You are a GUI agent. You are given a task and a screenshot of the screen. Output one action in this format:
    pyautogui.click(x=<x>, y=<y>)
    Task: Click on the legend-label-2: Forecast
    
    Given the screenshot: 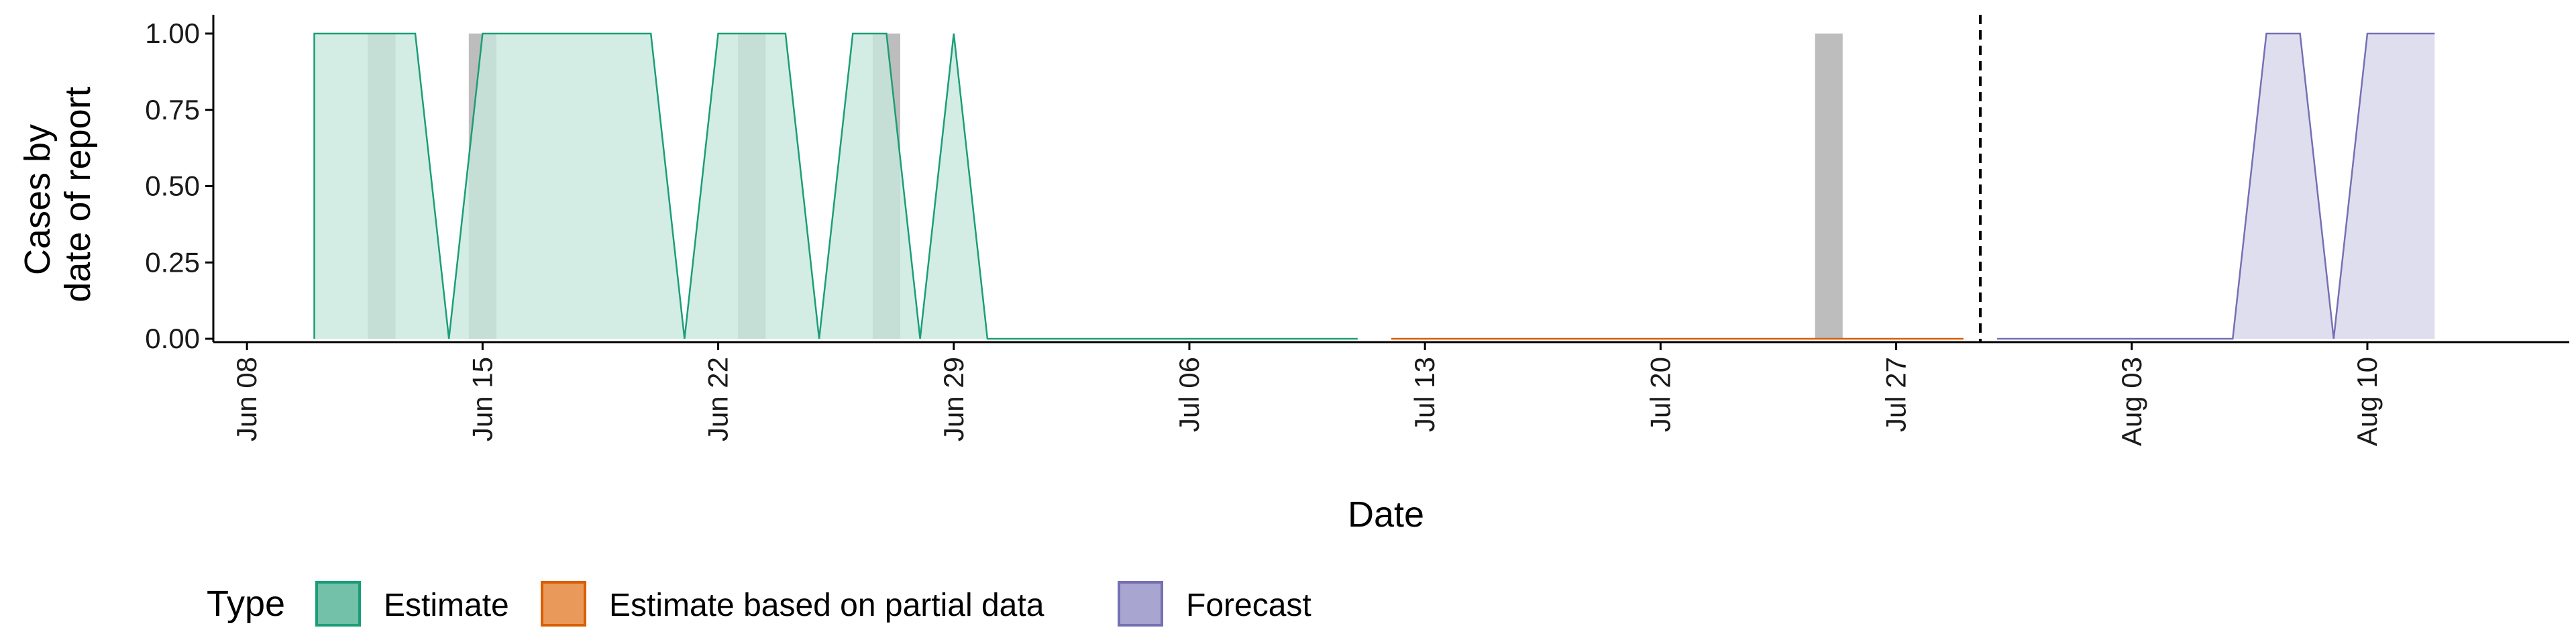 What is the action you would take?
    pyautogui.click(x=1248, y=605)
    